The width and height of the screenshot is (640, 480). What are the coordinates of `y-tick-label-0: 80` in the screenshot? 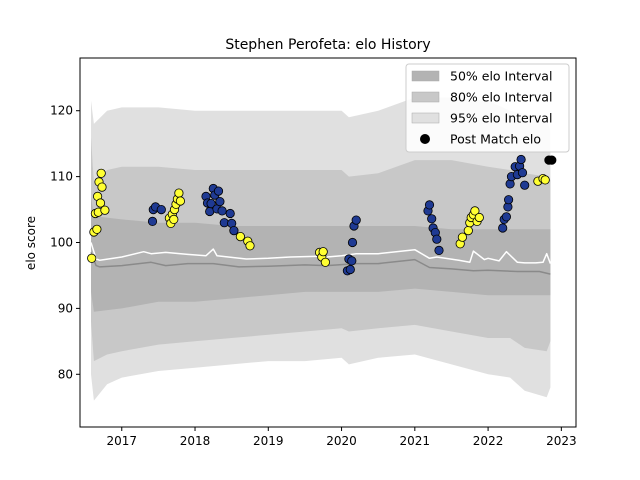 It's located at (65, 374).